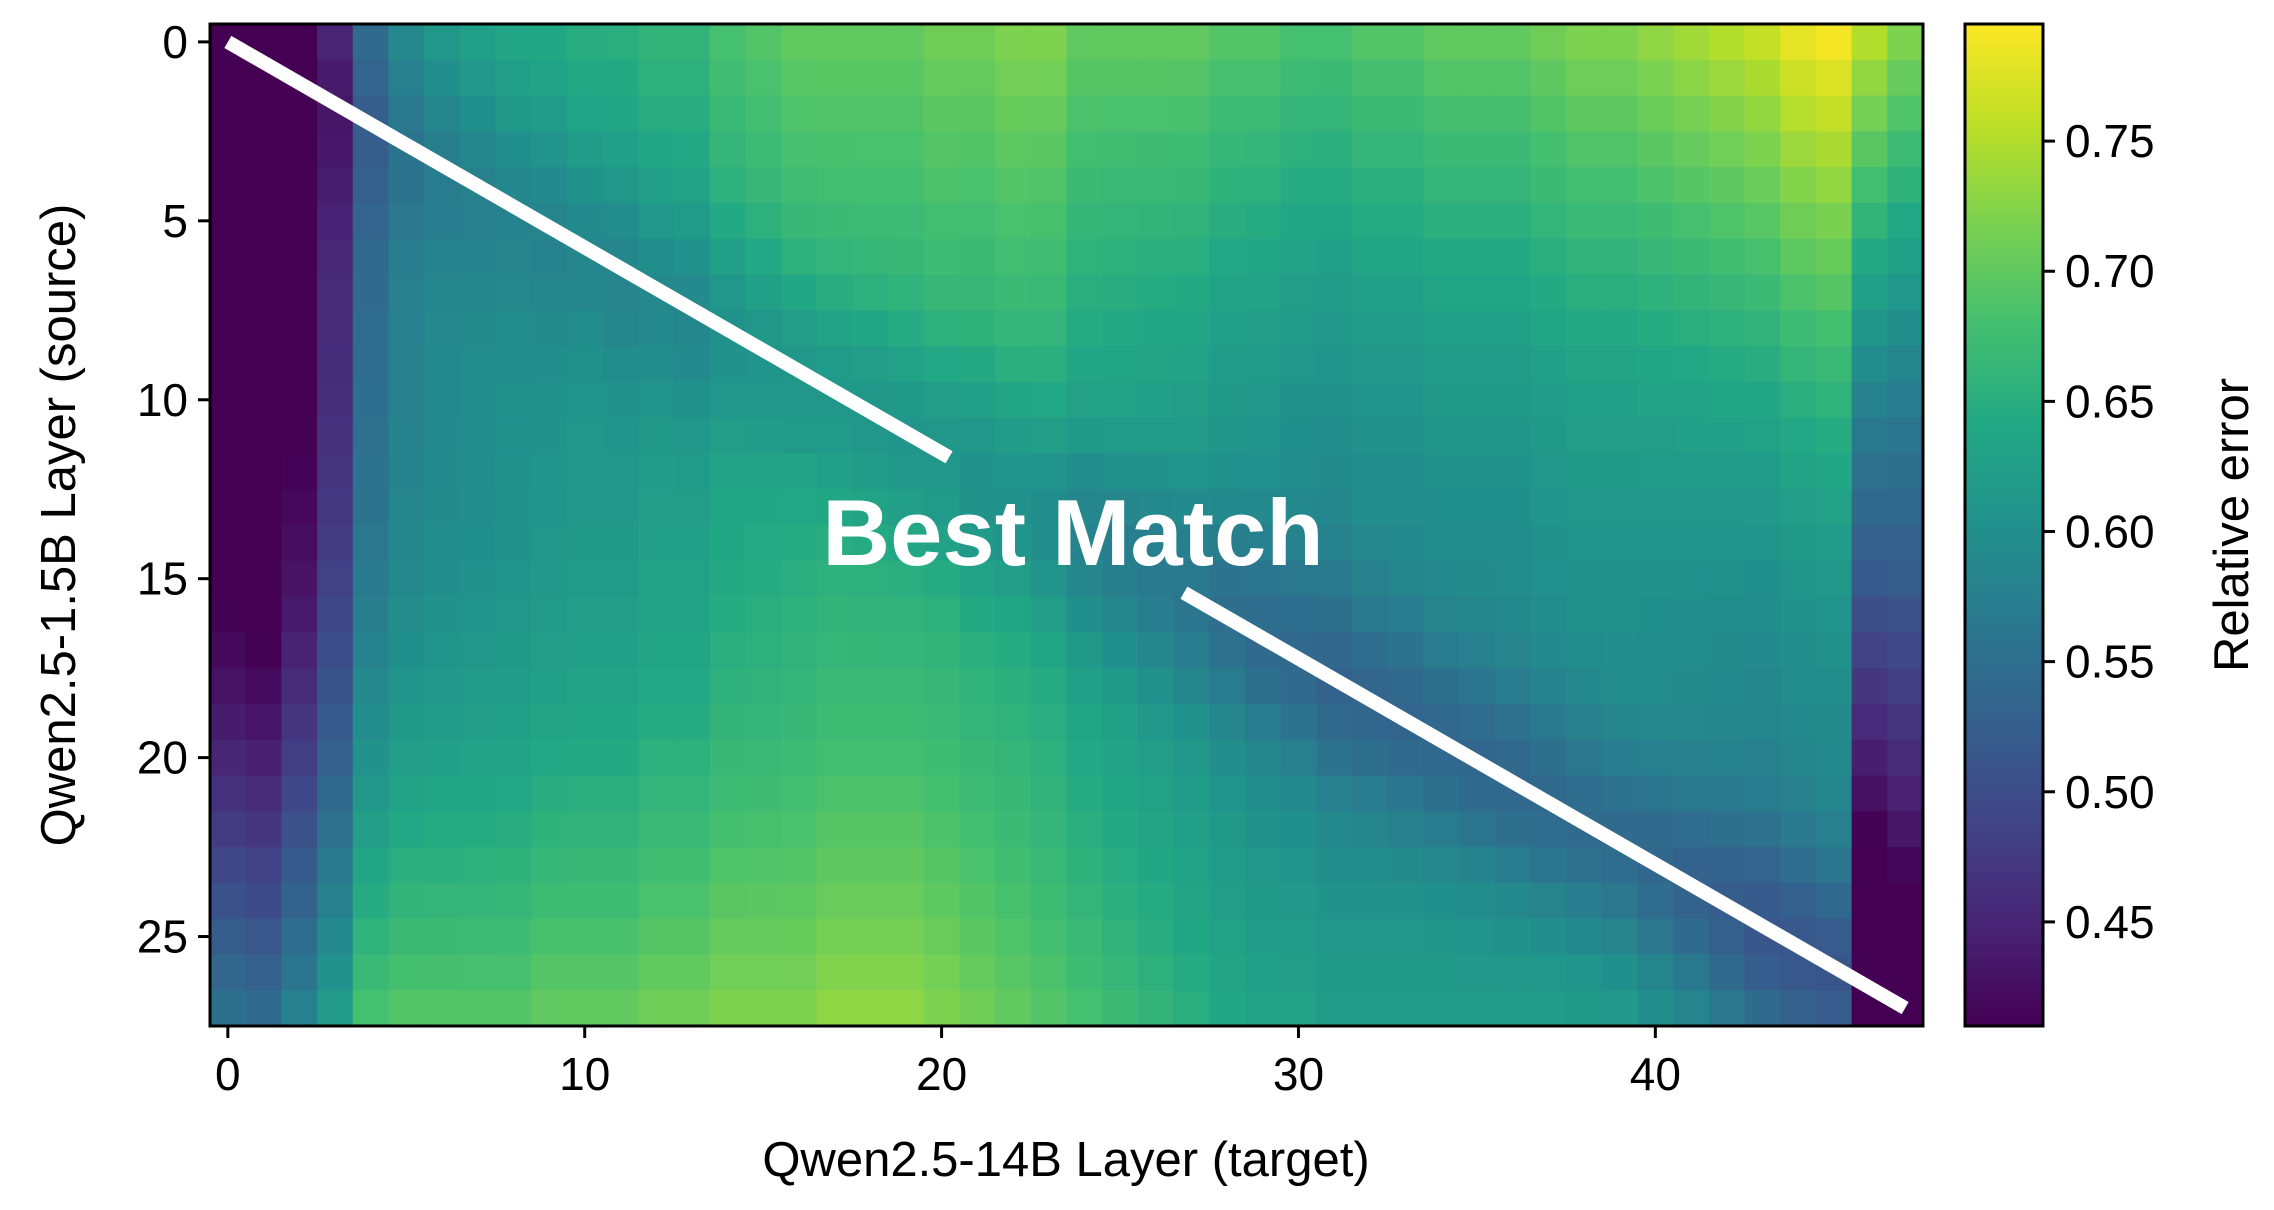 This screenshot has width=2274, height=1210. Describe the element at coordinates (1072, 532) in the screenshot. I see `best-match-label: Best Match` at that location.